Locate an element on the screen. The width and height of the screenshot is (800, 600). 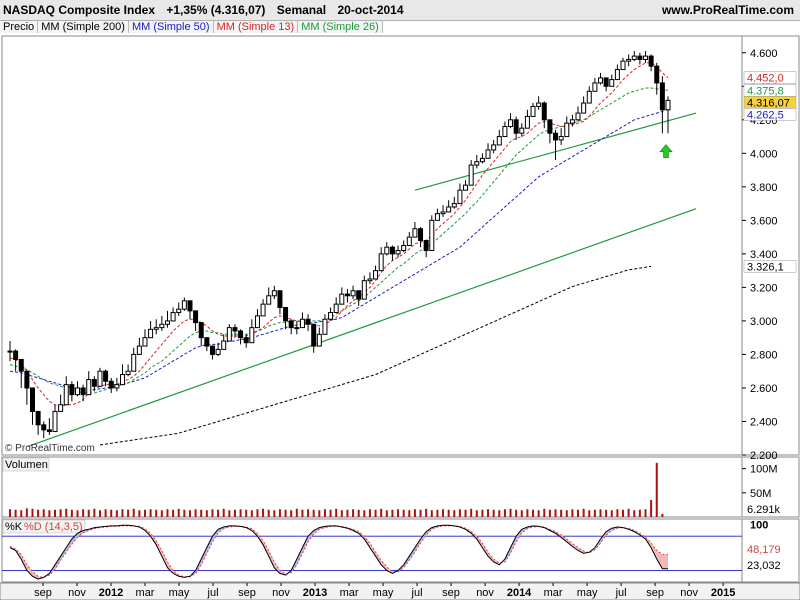
date-tick-label: 2014 is located at coordinates (519, 593).